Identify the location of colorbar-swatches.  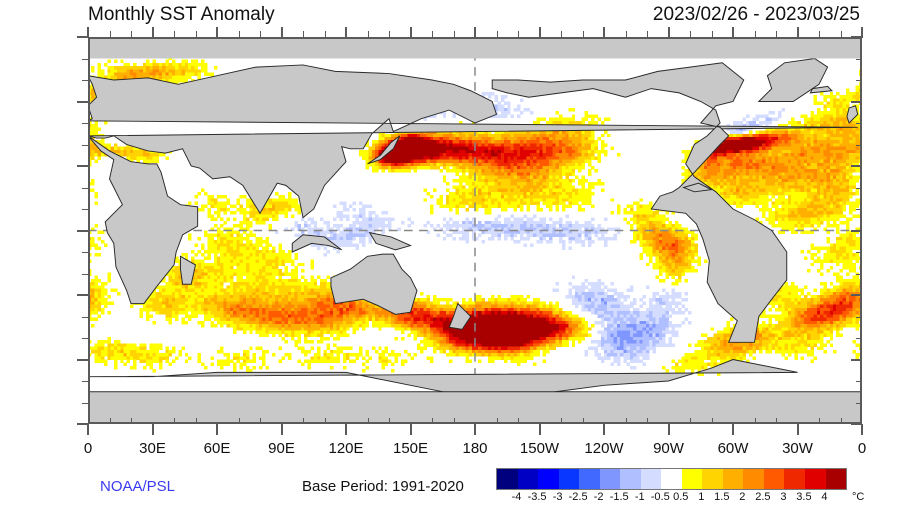
(671, 479).